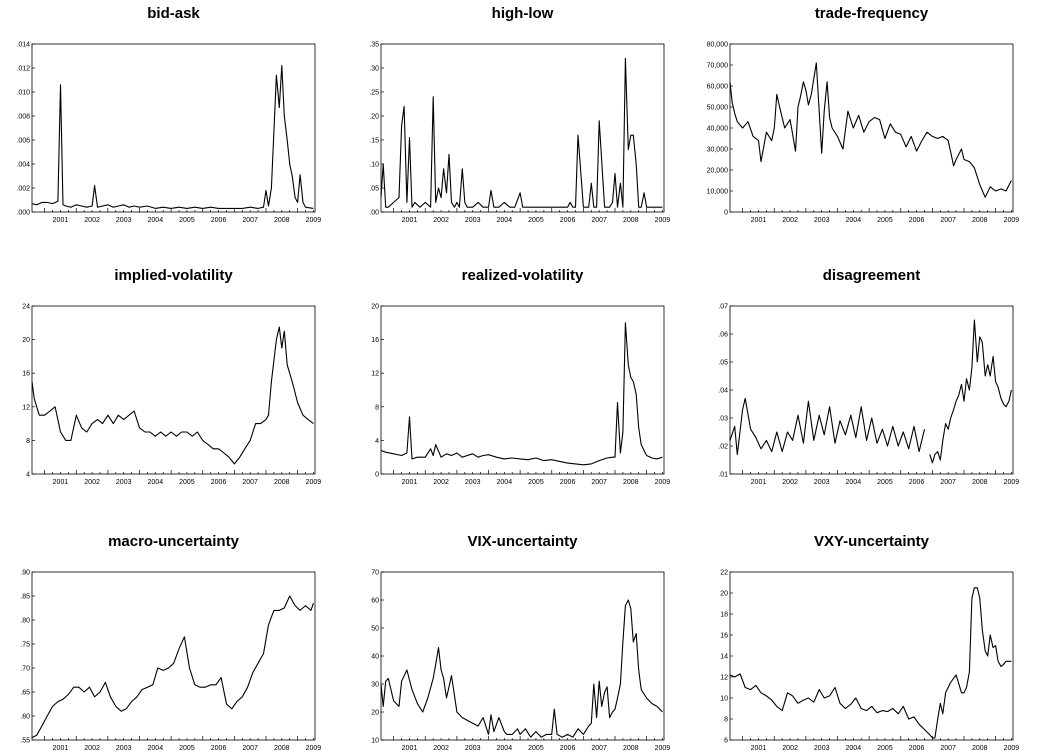 The image size is (1055, 752). Describe the element at coordinates (173, 13) in the screenshot. I see `chart-title: bid-ask` at that location.